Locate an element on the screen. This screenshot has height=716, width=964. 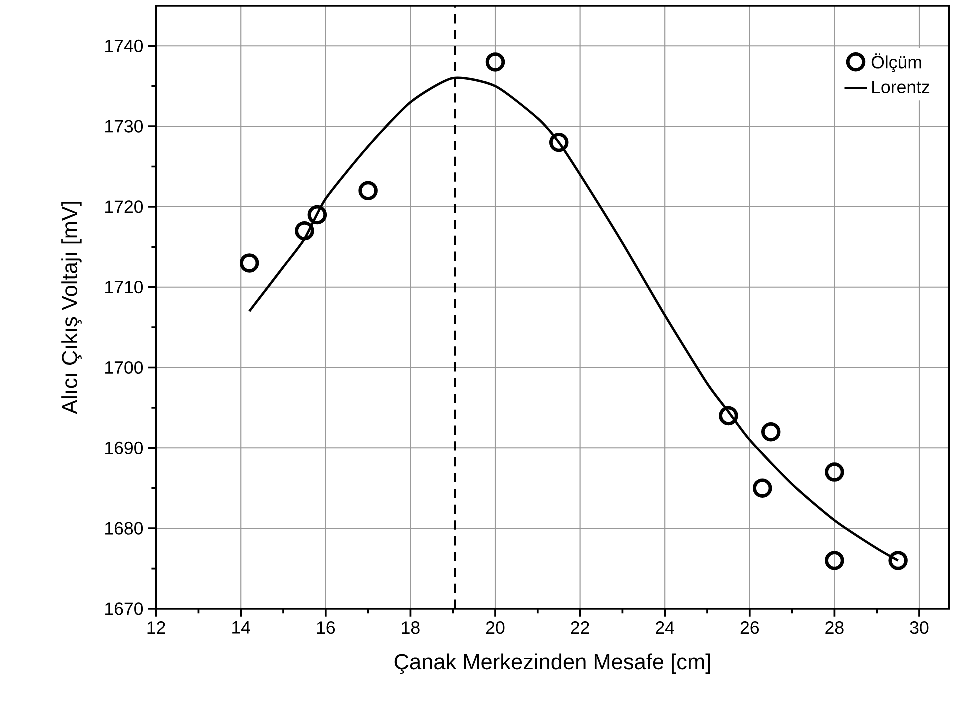
x-tick-label: 22 is located at coordinates (580, 628).